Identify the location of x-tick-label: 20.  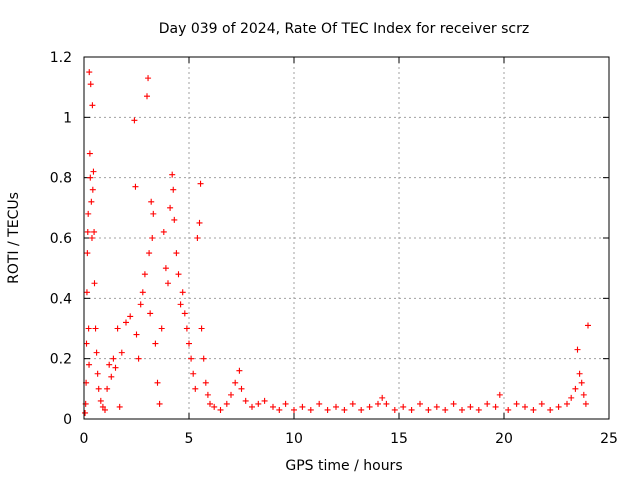
(504, 439).